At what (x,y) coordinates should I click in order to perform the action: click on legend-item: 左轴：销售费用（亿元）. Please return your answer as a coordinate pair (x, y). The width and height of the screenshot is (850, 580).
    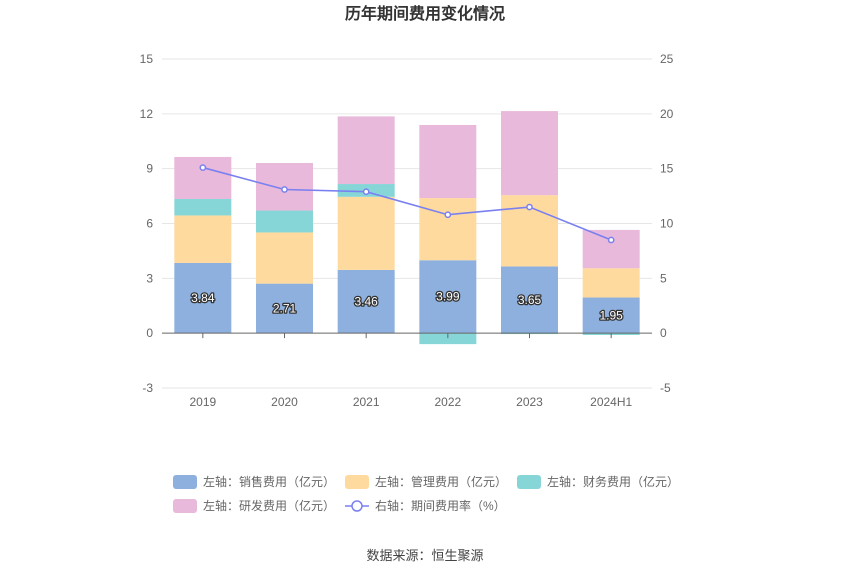
    Looking at the image, I should click on (254, 481).